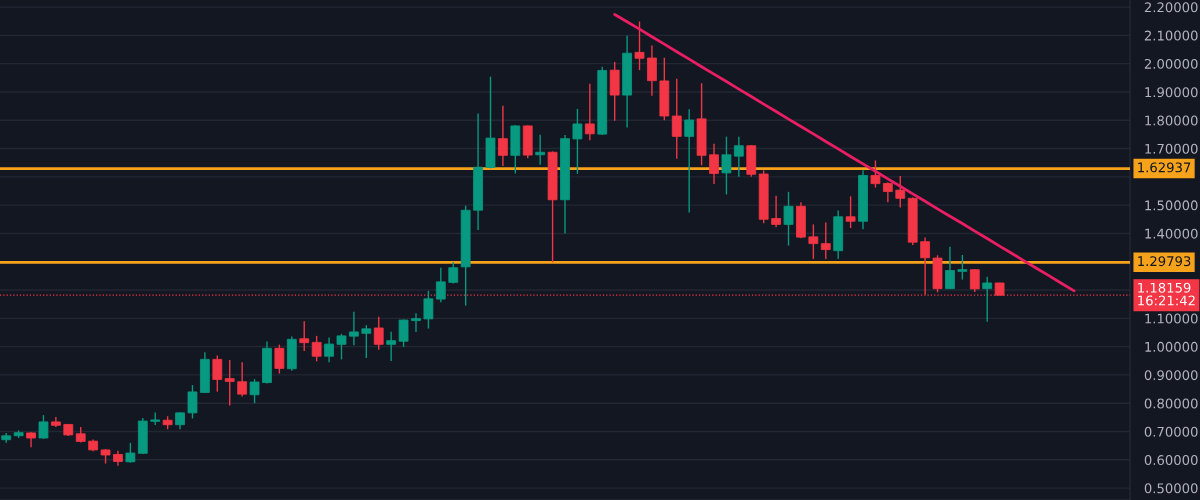 This screenshot has height=500, width=1200. What do you see at coordinates (1171, 120) in the screenshot?
I see `y-tick-label: 1.80000` at bounding box center [1171, 120].